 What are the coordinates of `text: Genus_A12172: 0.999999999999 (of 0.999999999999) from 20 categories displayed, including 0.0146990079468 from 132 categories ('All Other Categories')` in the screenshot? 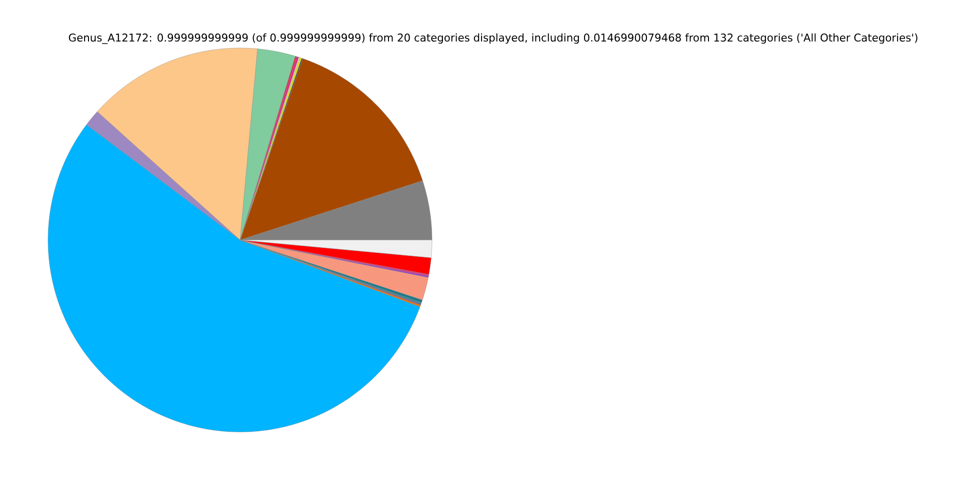 It's located at (493, 38).